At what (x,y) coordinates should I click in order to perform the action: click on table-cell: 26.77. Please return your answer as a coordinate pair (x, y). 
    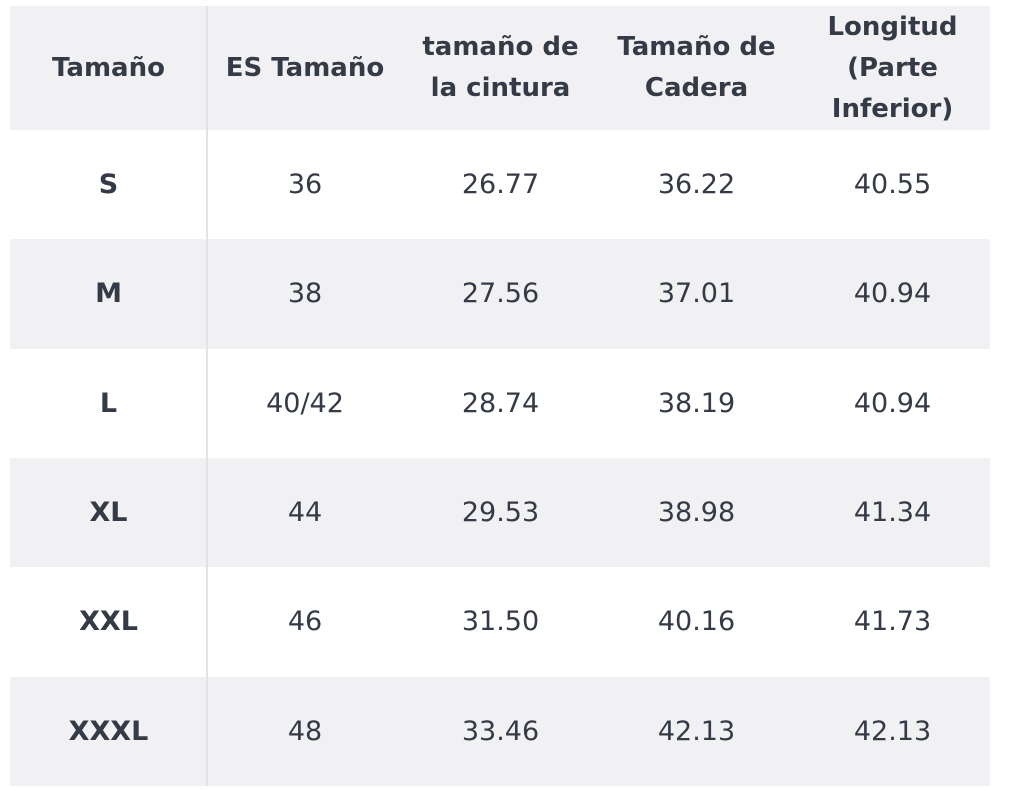
    Looking at the image, I should click on (500, 185).